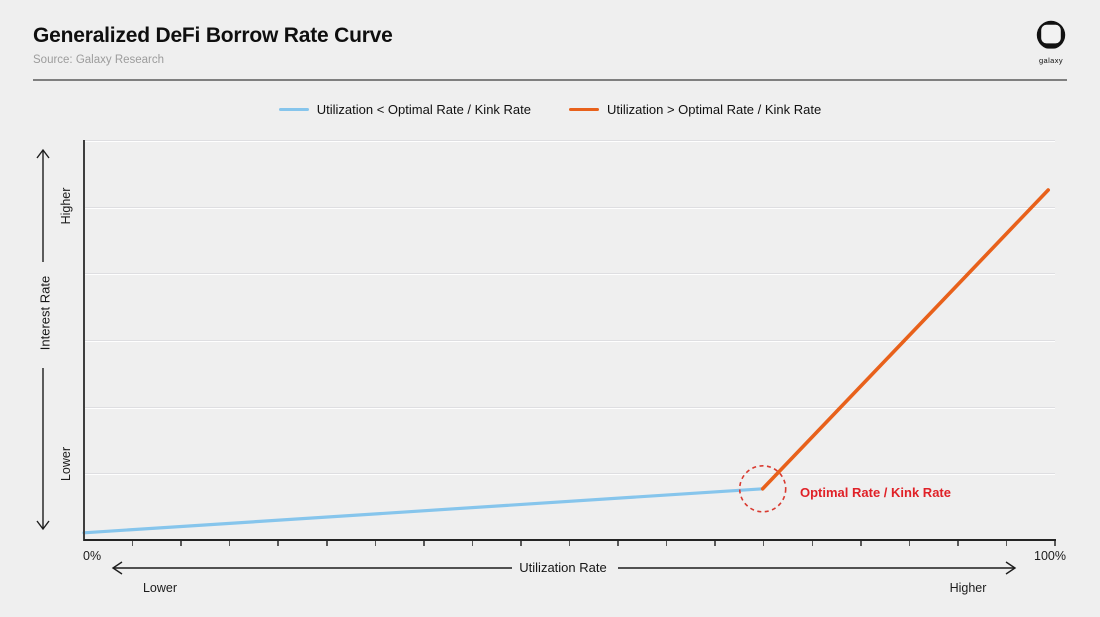 Image resolution: width=1100 pixels, height=617 pixels. Describe the element at coordinates (1051, 60) in the screenshot. I see `galaxy-wordmark: galaxy` at that location.